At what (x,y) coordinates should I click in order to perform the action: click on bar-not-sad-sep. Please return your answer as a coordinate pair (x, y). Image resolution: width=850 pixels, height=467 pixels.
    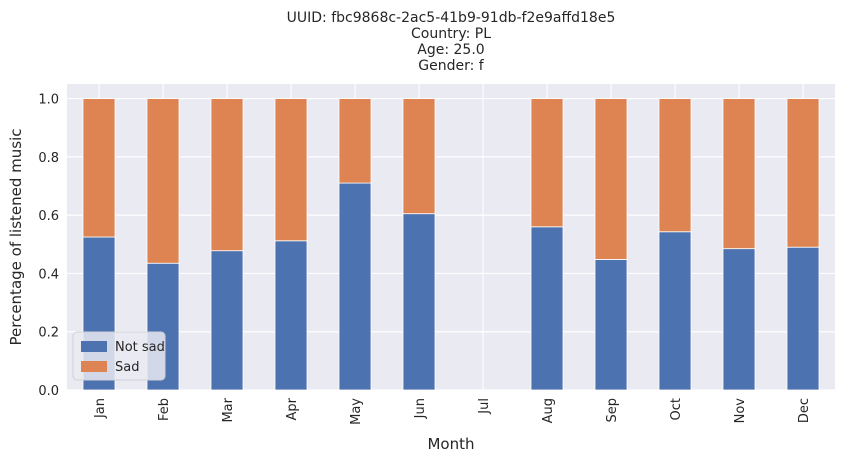
    Looking at the image, I should click on (611, 325).